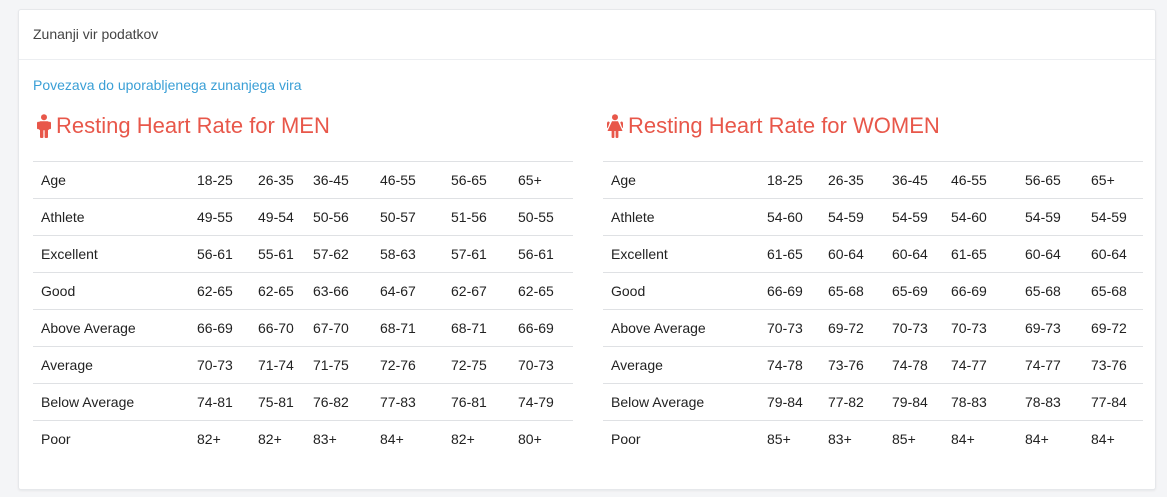  I want to click on table-cell: 74-77, so click(1050, 365).